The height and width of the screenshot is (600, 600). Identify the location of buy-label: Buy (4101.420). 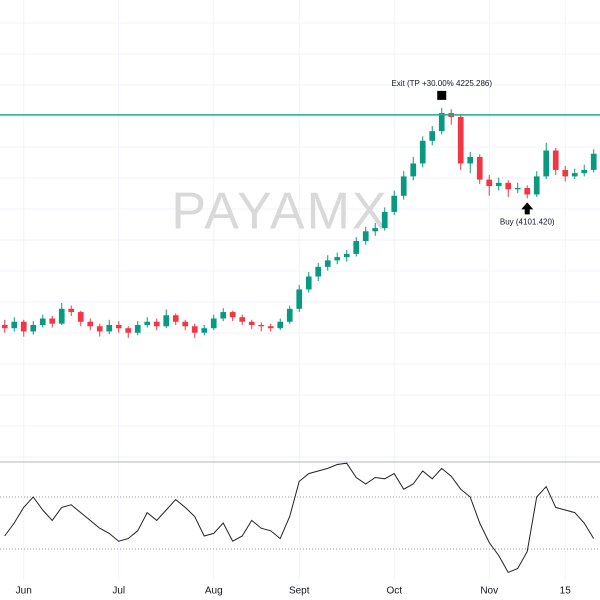
(527, 221).